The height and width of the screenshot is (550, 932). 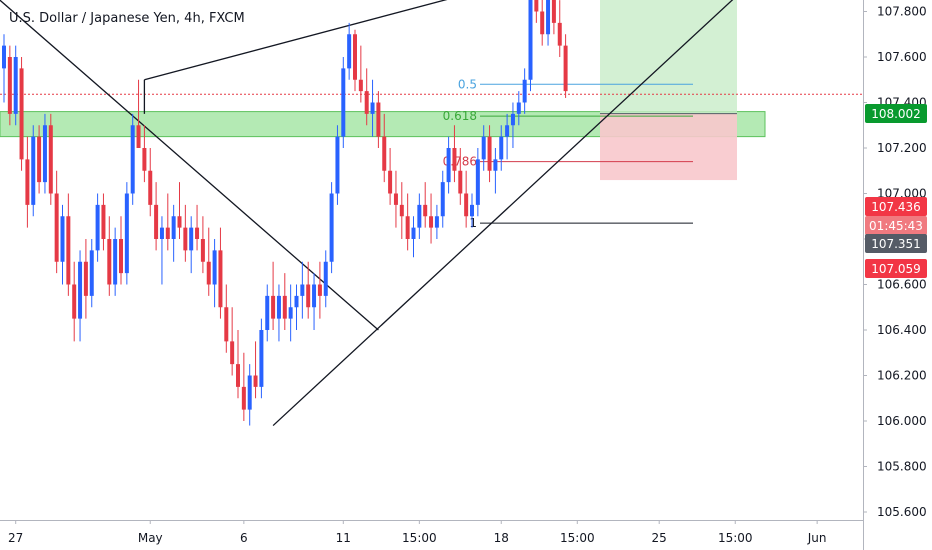 What do you see at coordinates (902, 421) in the screenshot?
I see `price-tick-label: 106.000` at bounding box center [902, 421].